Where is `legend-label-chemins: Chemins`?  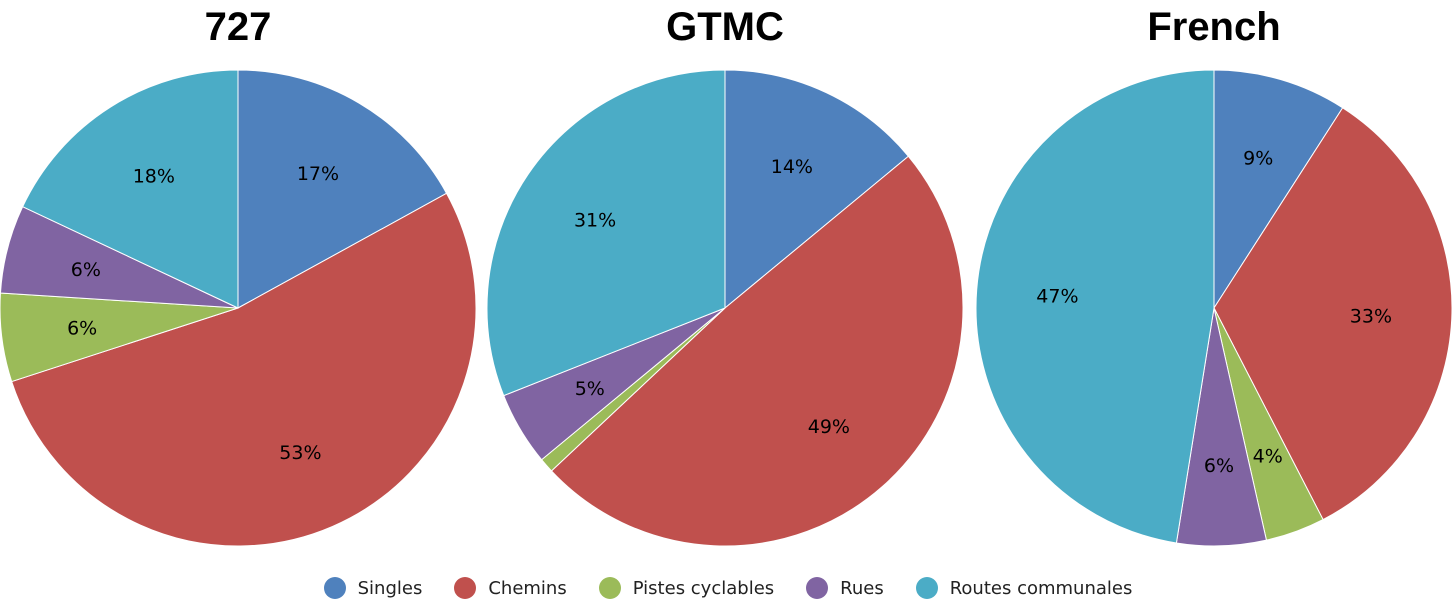 legend-label-chemins: Chemins is located at coordinates (527, 588).